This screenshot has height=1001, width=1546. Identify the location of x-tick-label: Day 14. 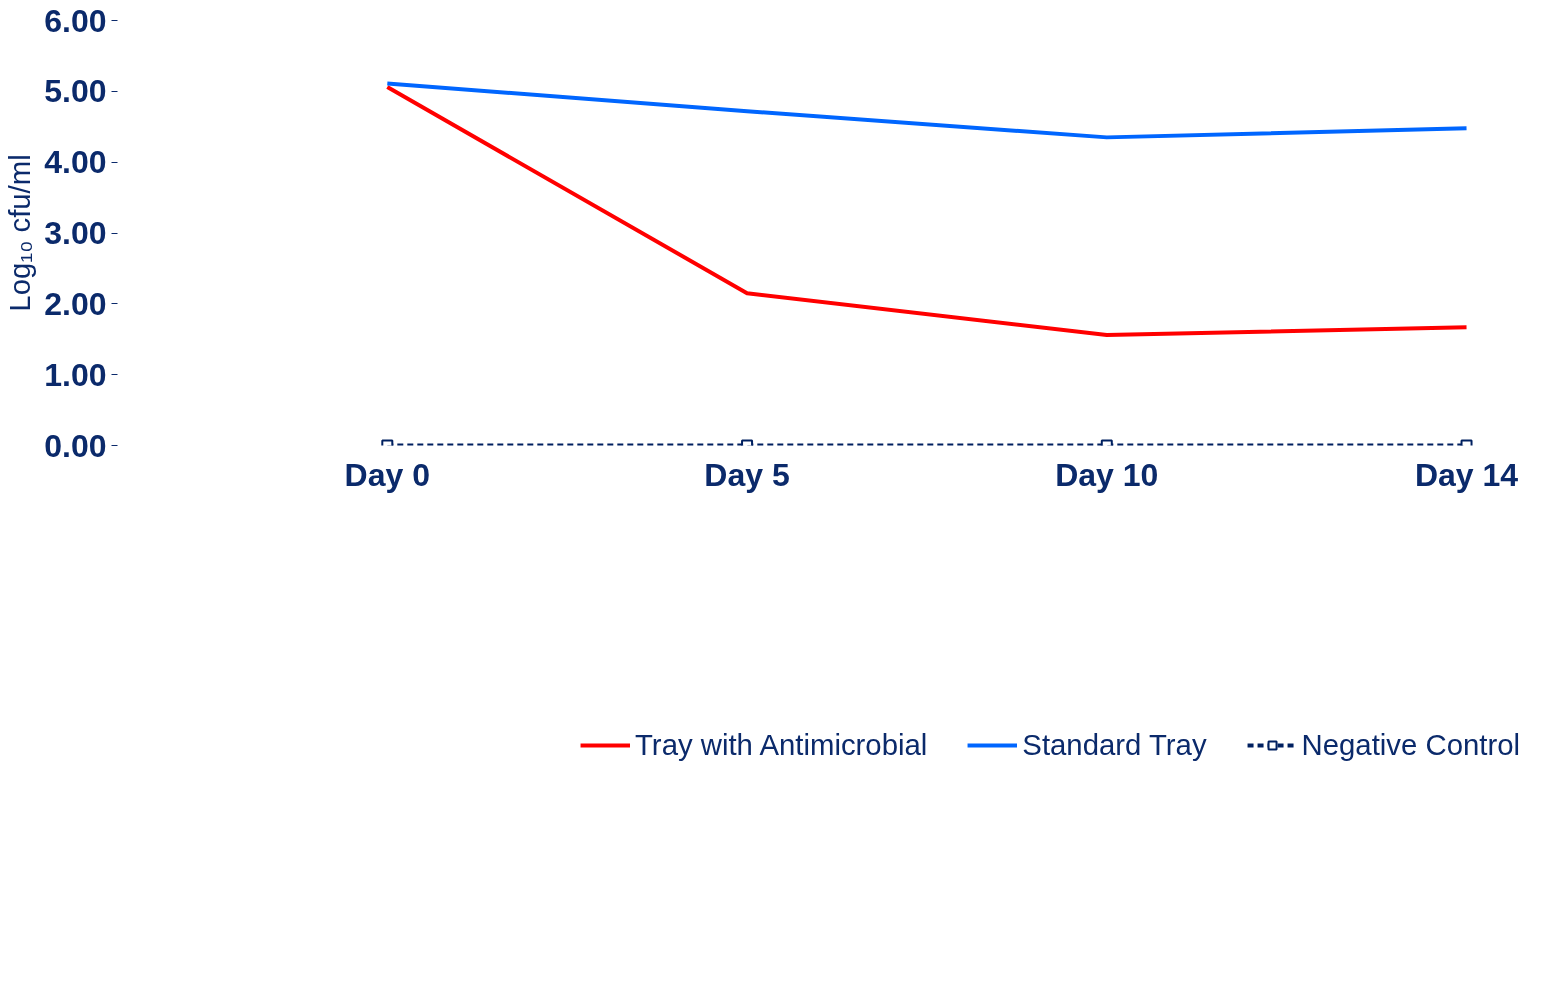
(1466, 474).